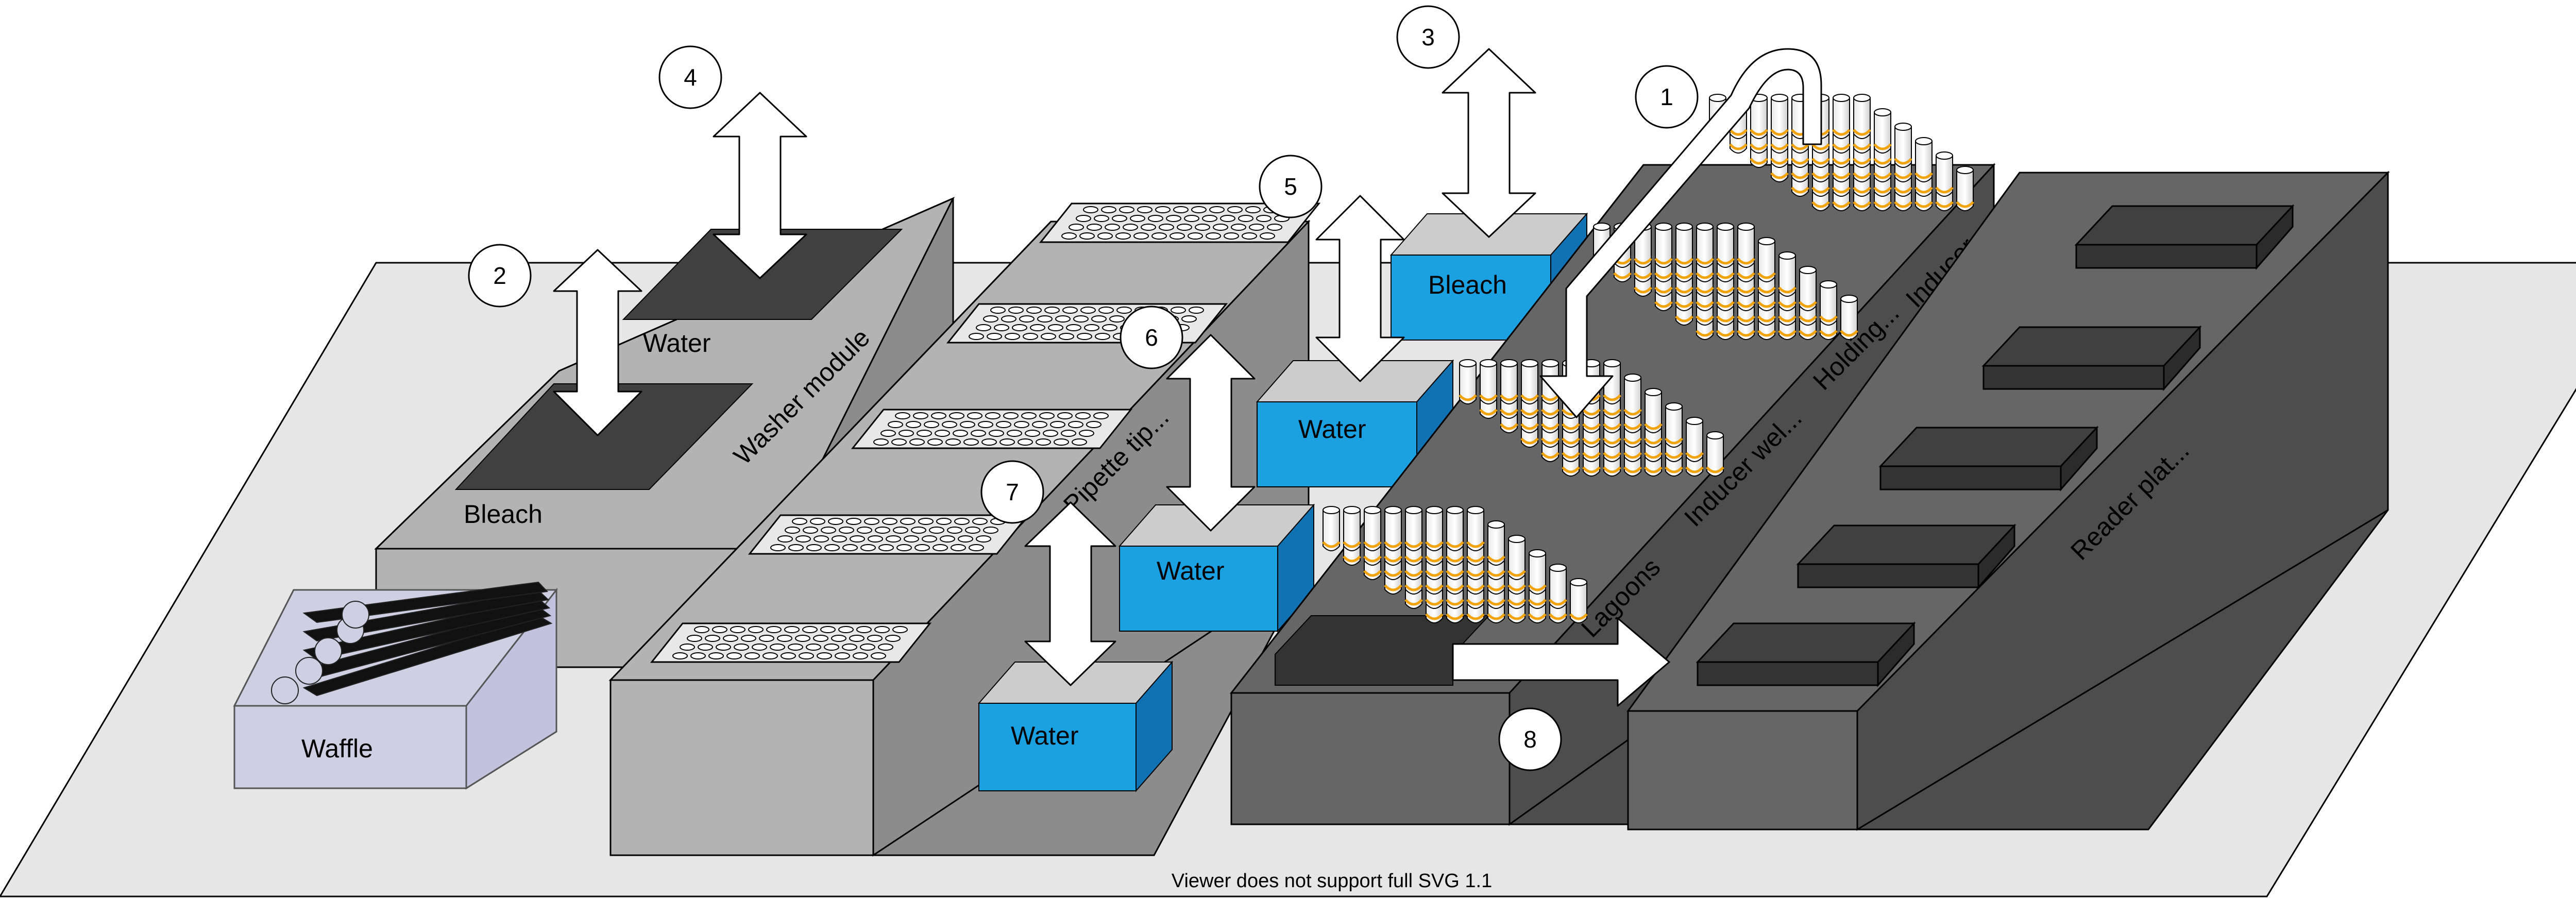 The width and height of the screenshot is (2576, 898). Describe the element at coordinates (1291, 187) in the screenshot. I see `step-5: 5` at that location.